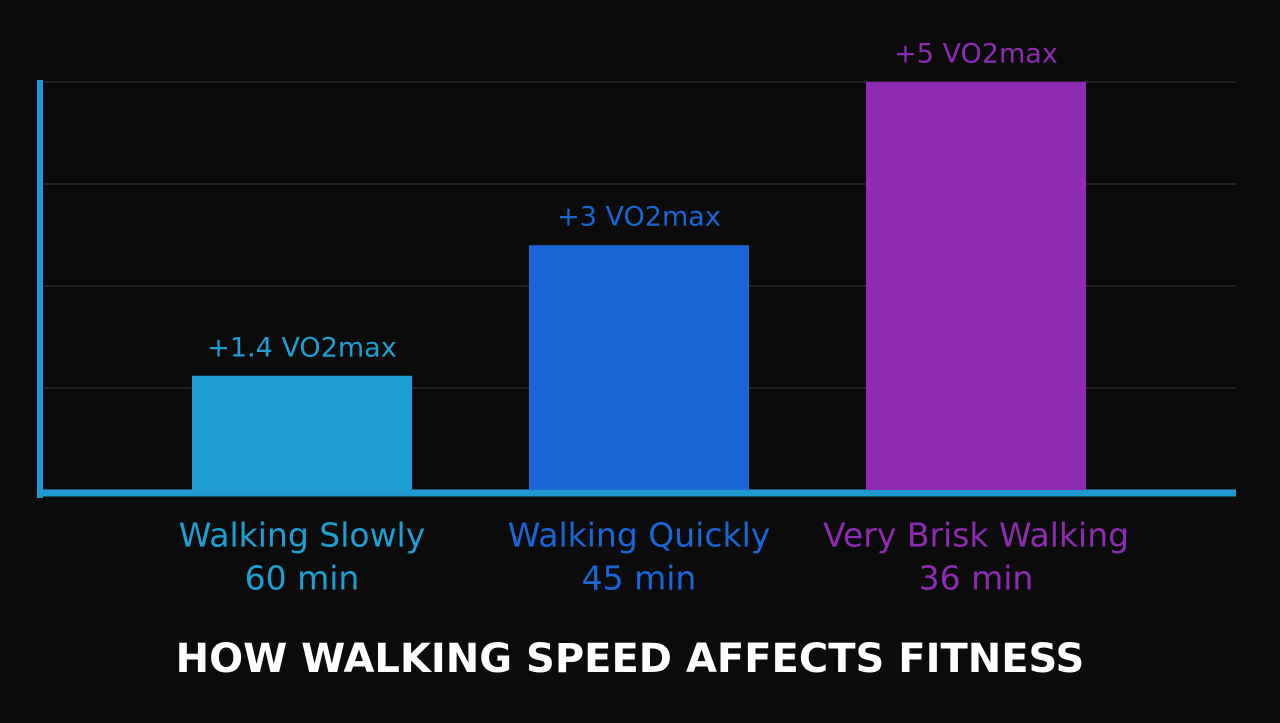 This screenshot has width=1280, height=723. What do you see at coordinates (639, 217) in the screenshot?
I see `value-label: +3 VO2max` at bounding box center [639, 217].